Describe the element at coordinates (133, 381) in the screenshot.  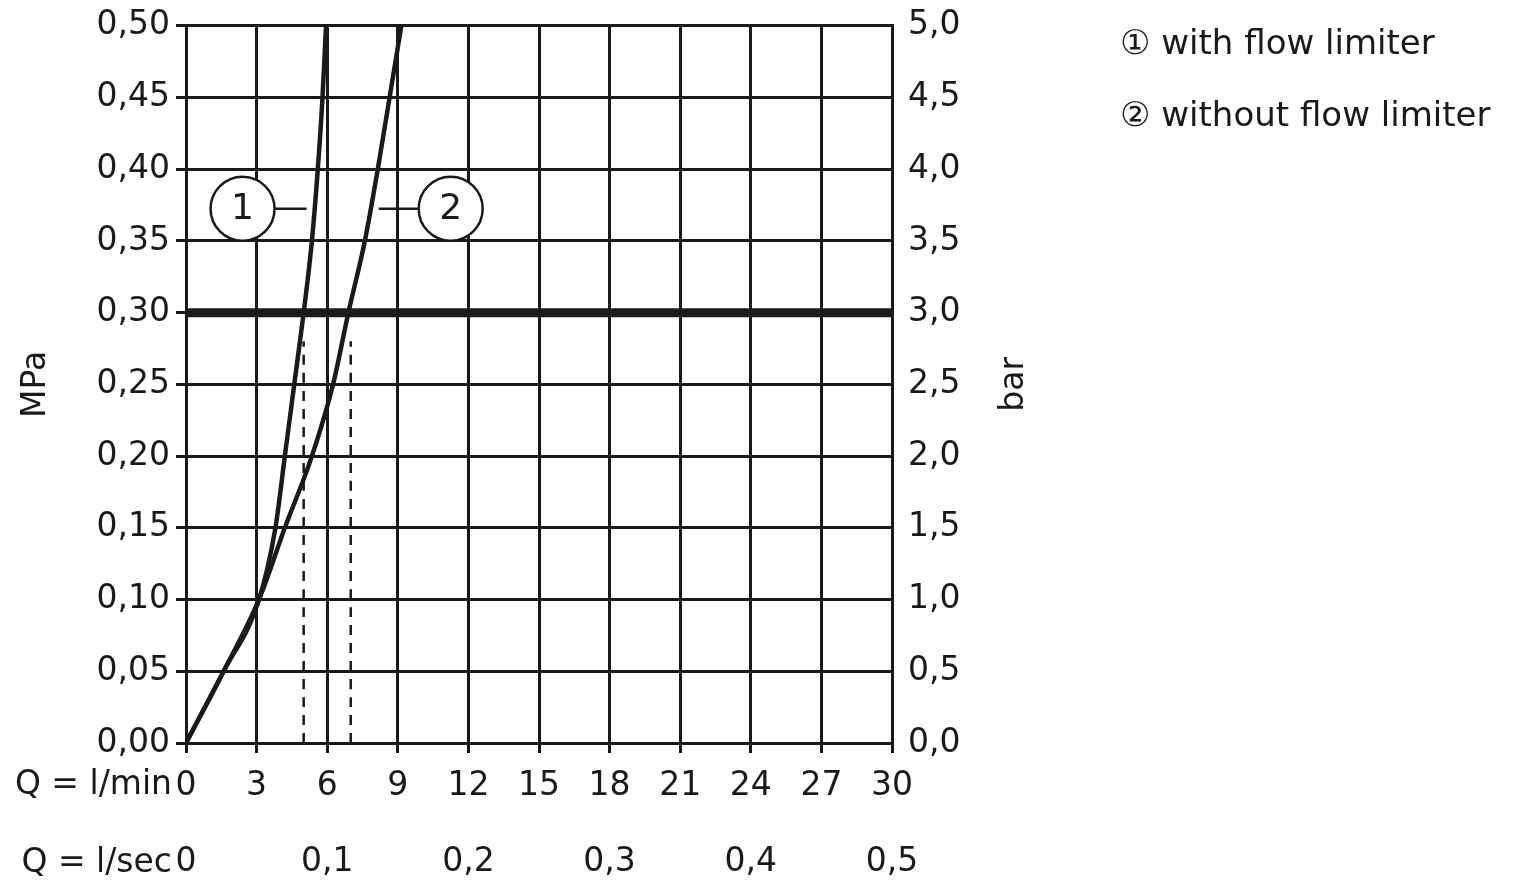
I see `y-tick-label: 0,25` at that location.